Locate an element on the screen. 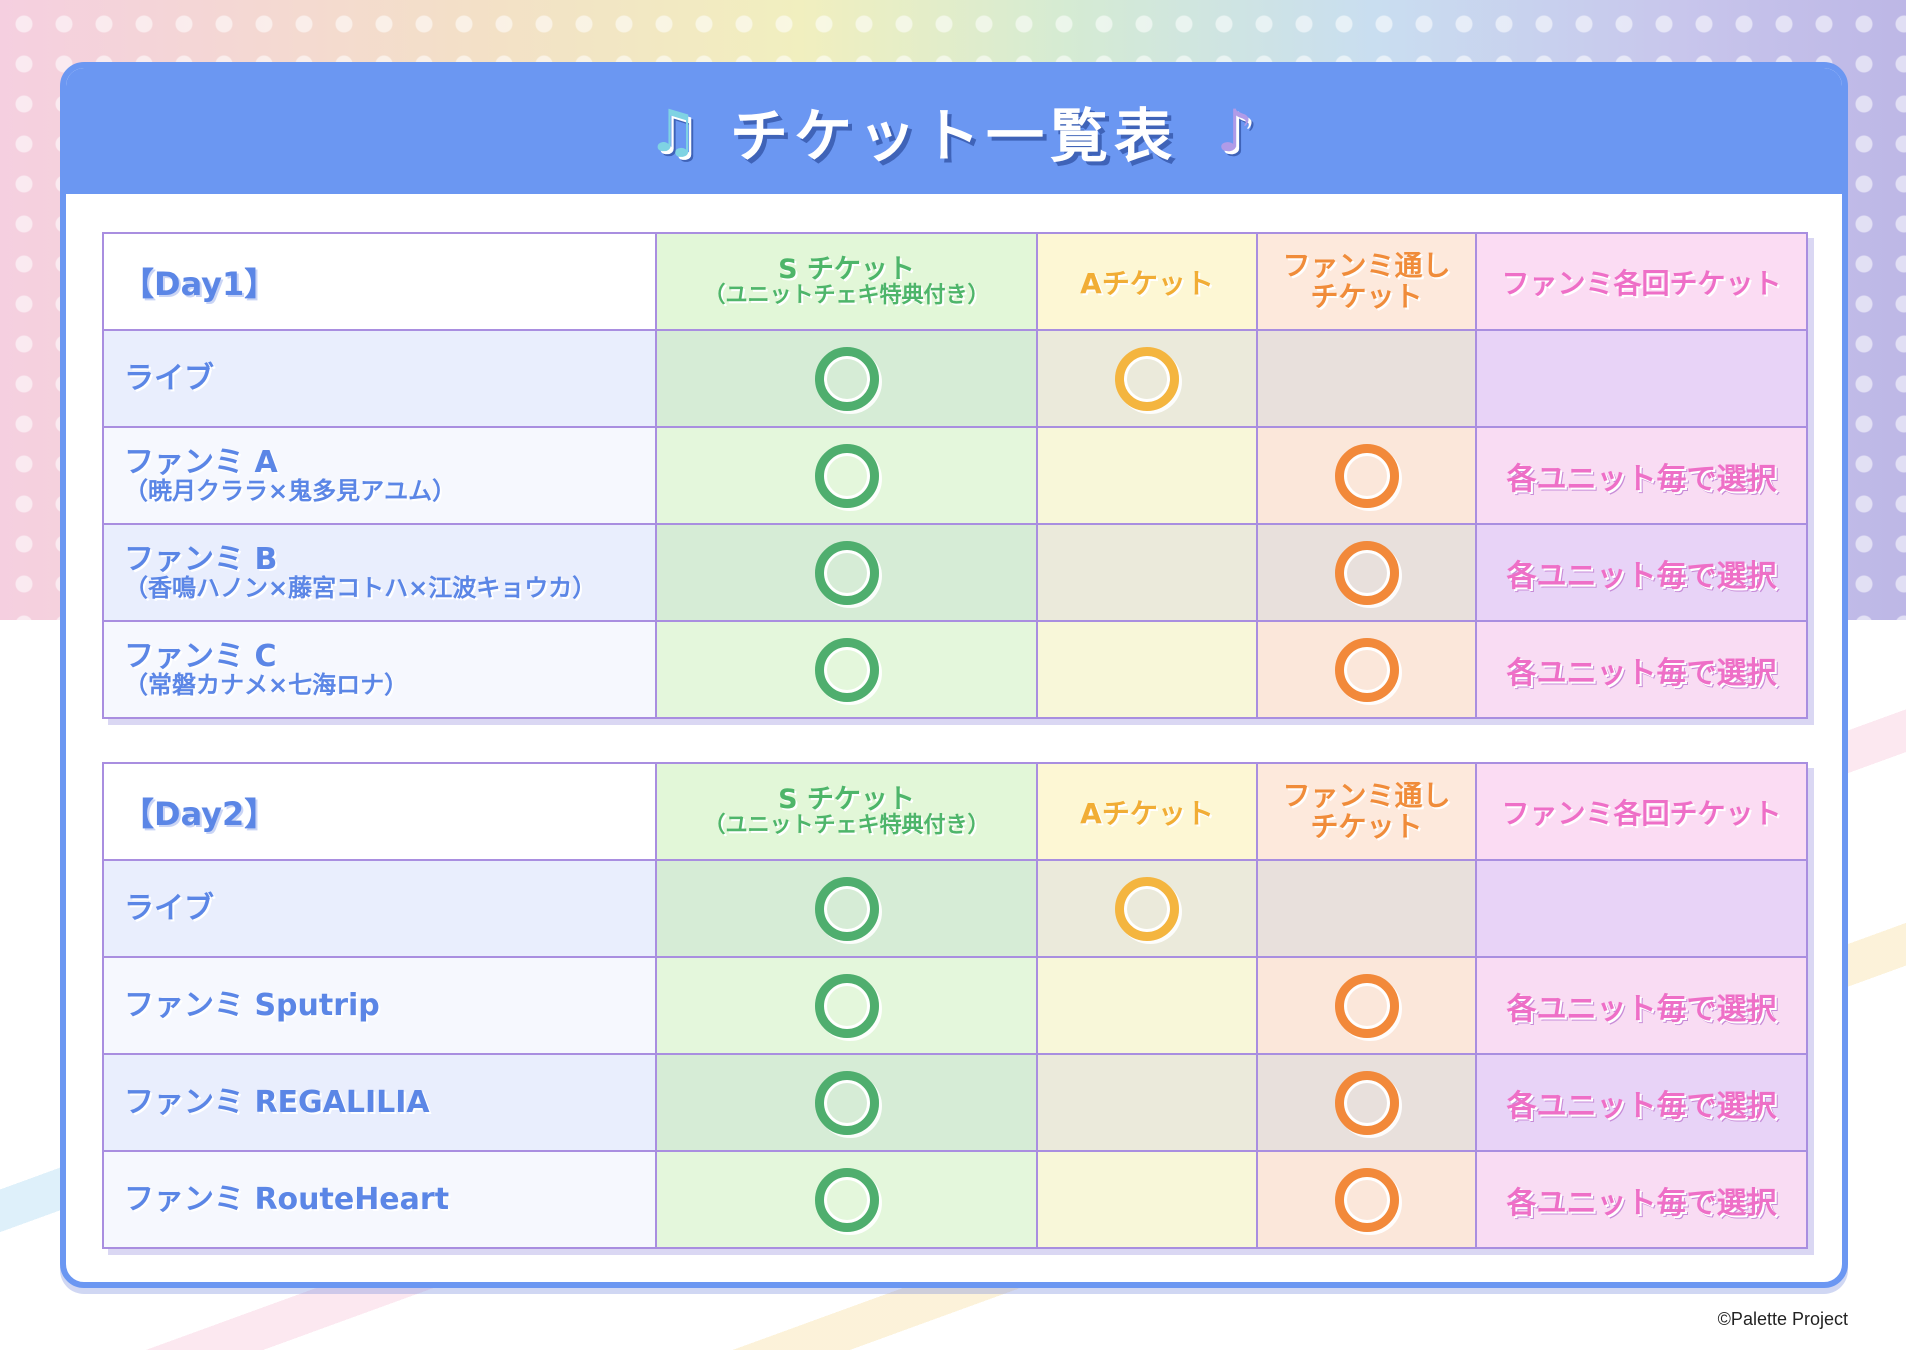 This screenshot has height=1350, width=1906. table-row: ファンミ RouteHeart 各ユニット毎で選択 is located at coordinates (955, 1199).